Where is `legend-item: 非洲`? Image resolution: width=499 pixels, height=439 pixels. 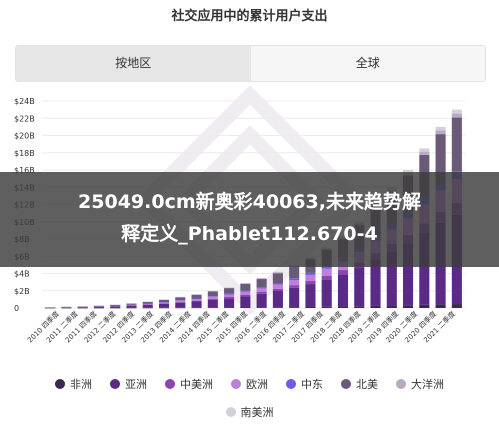 legend-item: 非洲 is located at coordinates (73, 384).